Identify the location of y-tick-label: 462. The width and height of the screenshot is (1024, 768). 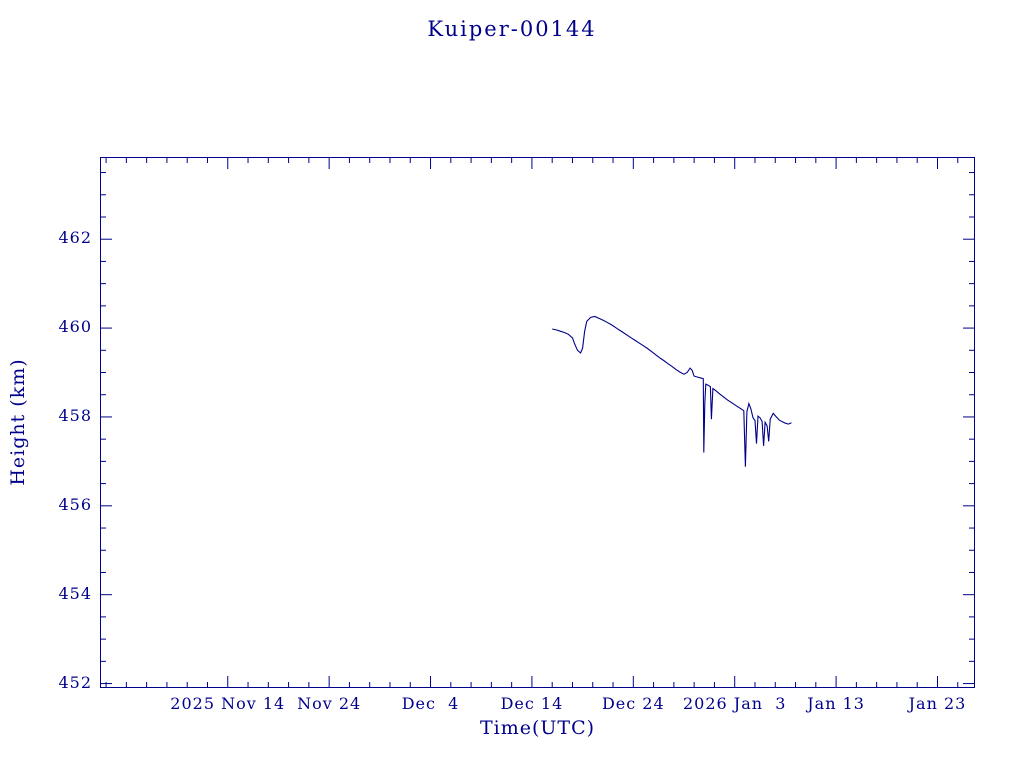
(75, 238).